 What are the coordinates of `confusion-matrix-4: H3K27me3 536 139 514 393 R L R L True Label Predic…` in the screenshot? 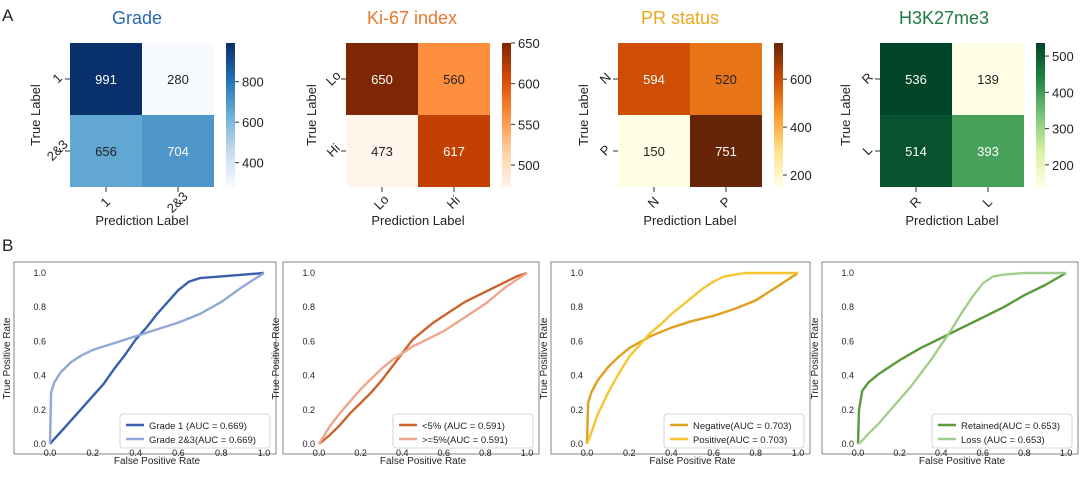 It's located at (956, 118).